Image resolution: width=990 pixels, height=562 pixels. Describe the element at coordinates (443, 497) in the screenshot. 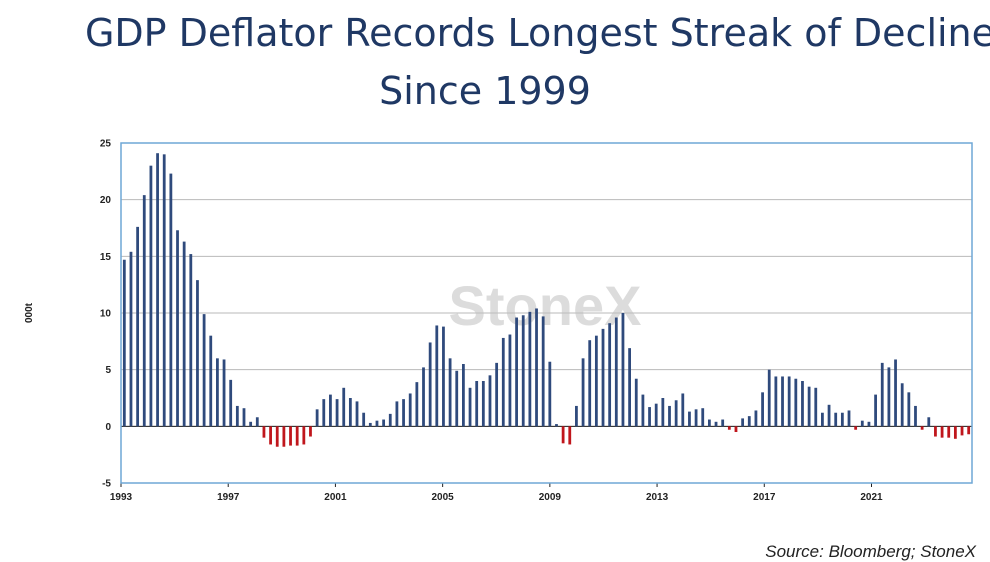

I see `x-tick-label: 2005` at that location.